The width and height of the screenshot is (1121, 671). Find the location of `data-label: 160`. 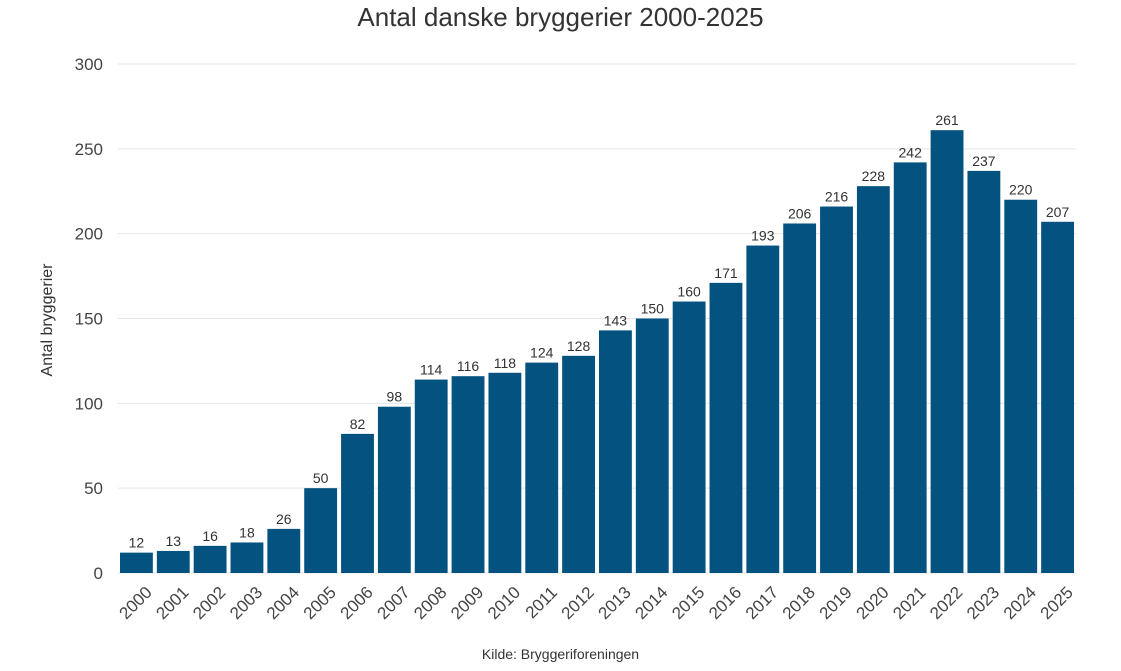

data-label: 160 is located at coordinates (689, 292).